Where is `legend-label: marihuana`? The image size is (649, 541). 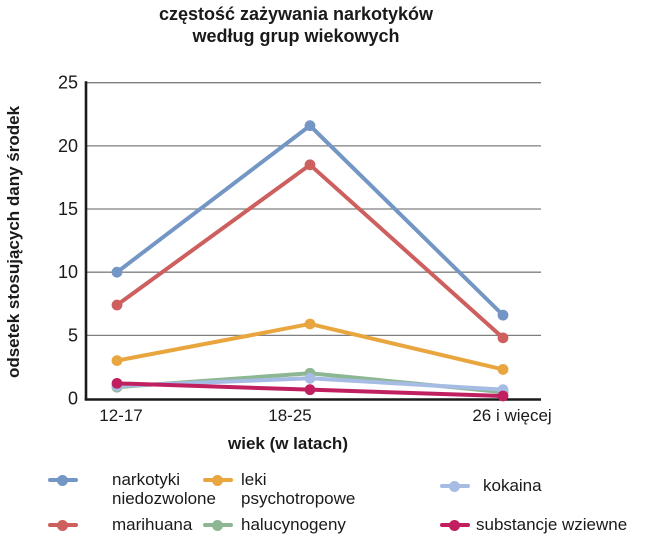
legend-label: marihuana is located at coordinates (152, 524).